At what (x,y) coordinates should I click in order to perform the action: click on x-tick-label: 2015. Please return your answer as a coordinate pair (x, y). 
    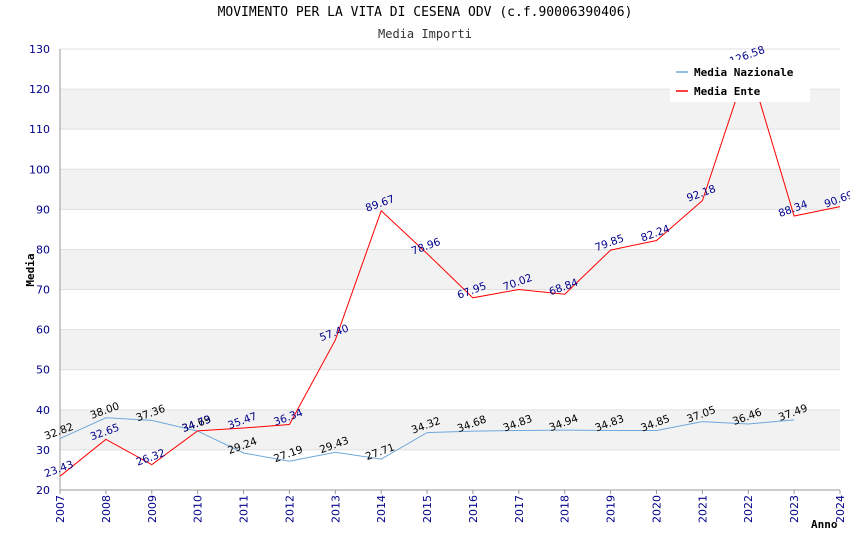
    Looking at the image, I should click on (427, 509).